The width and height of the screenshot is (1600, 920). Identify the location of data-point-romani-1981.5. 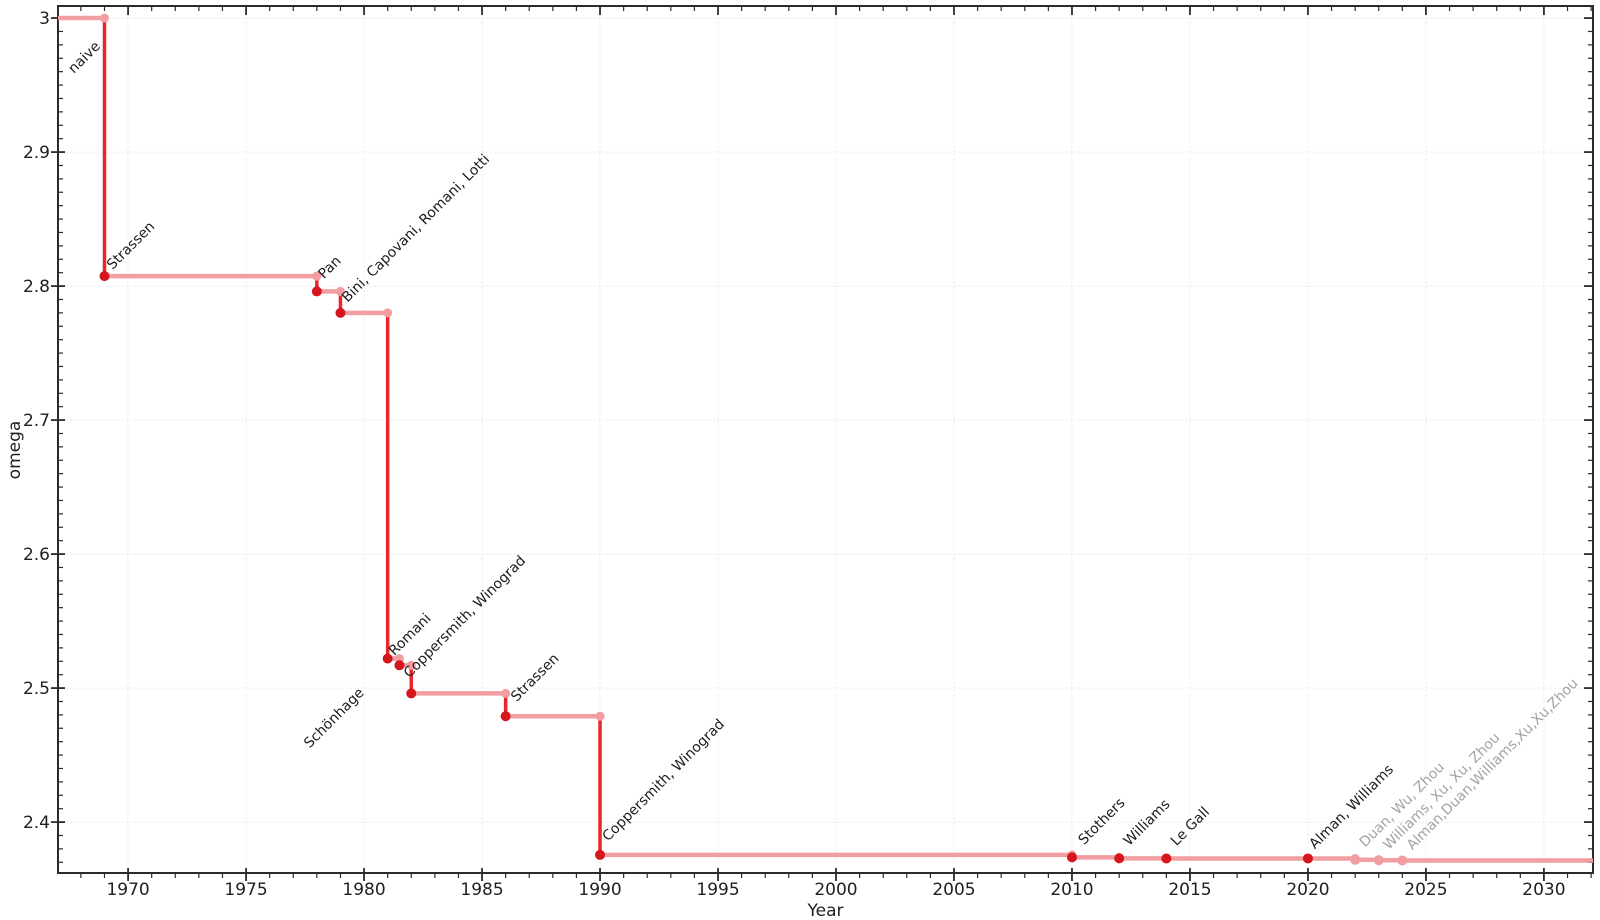
(399, 665).